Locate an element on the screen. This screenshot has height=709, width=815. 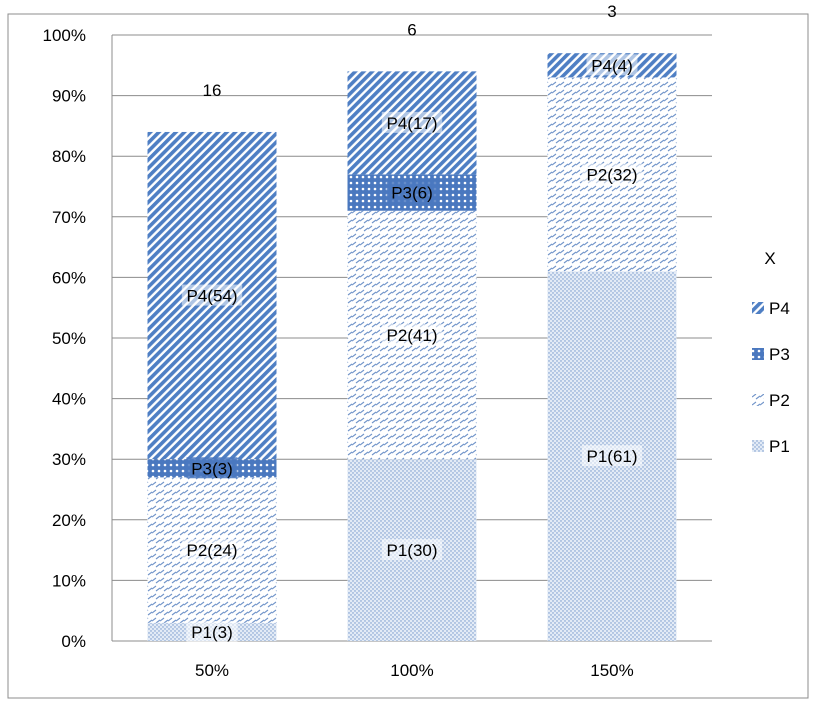
y-tick-label: 90% is located at coordinates (69, 96).